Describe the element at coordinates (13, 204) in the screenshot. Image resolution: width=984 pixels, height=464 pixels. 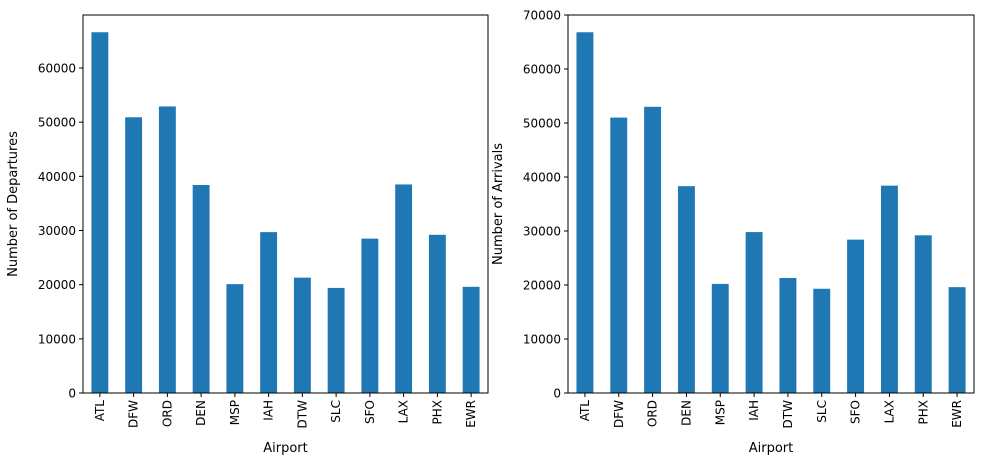
I see `y-axis-label: Number of Departures` at that location.